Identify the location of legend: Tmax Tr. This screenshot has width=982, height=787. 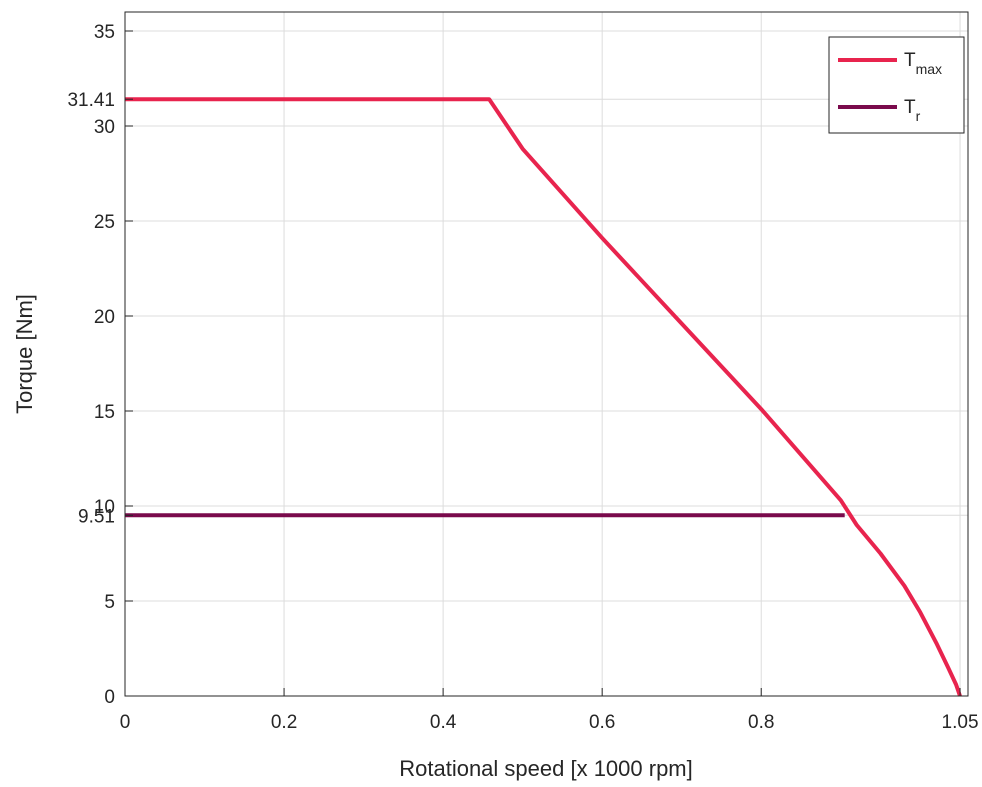
(896, 85).